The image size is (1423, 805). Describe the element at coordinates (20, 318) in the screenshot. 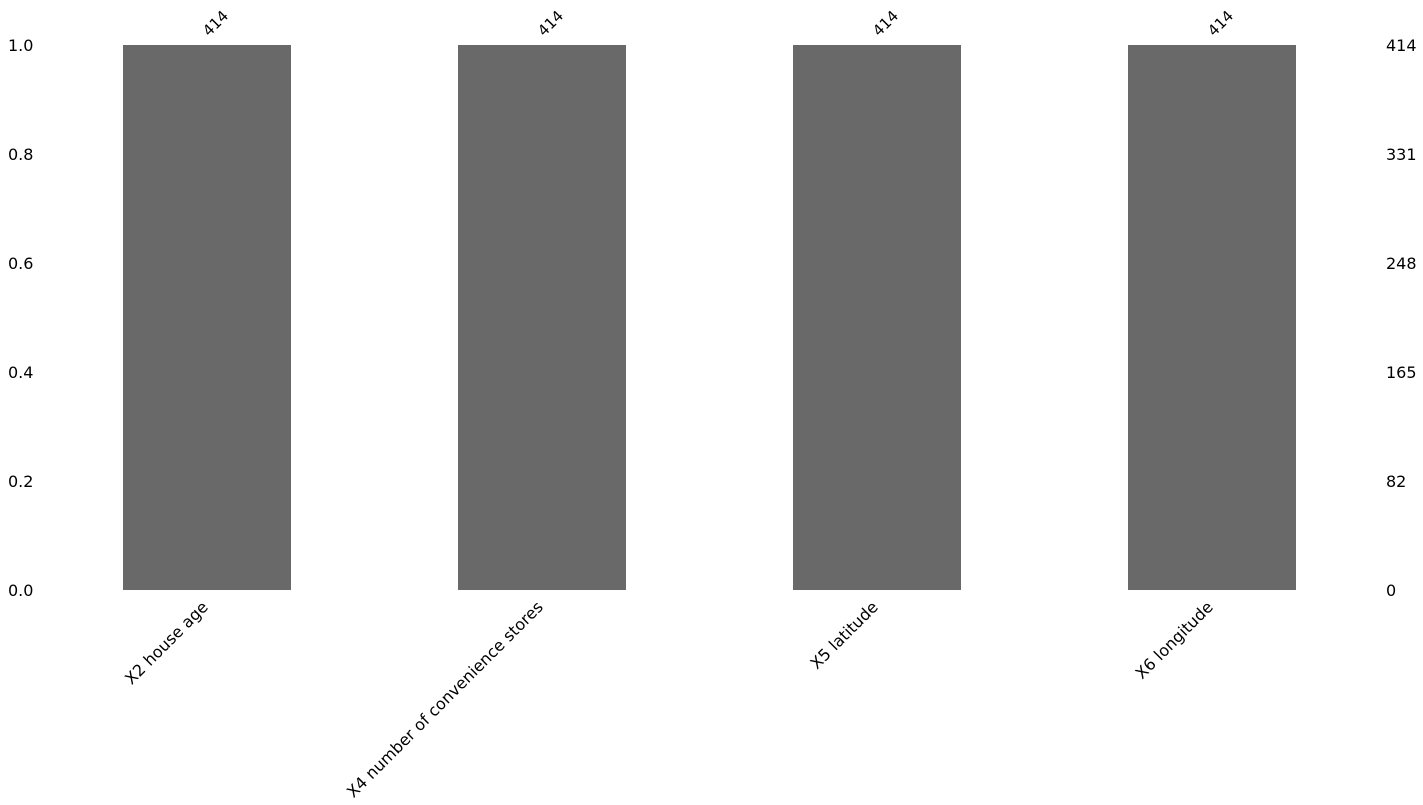

I see `left-axis: 0.0 0.2 0.4 0.6 0.8 1.0` at that location.